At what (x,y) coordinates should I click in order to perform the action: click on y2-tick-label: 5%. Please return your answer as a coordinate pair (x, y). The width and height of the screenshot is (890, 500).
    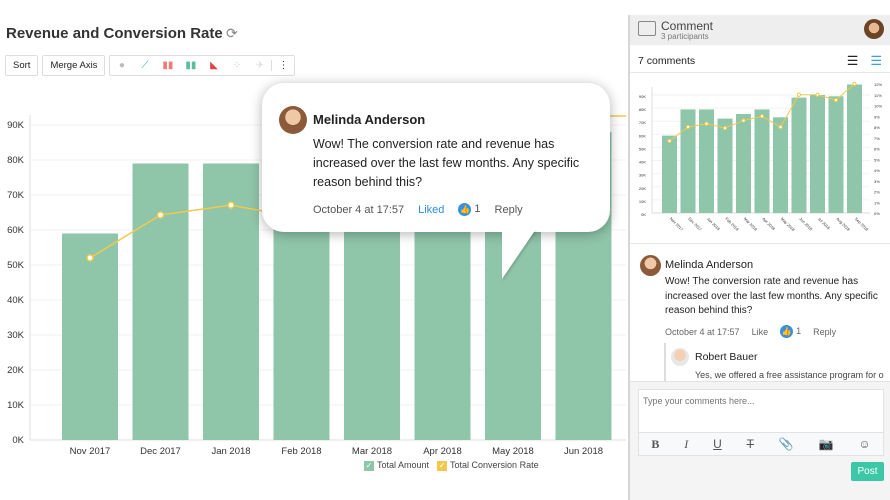
    Looking at the image, I should click on (877, 159).